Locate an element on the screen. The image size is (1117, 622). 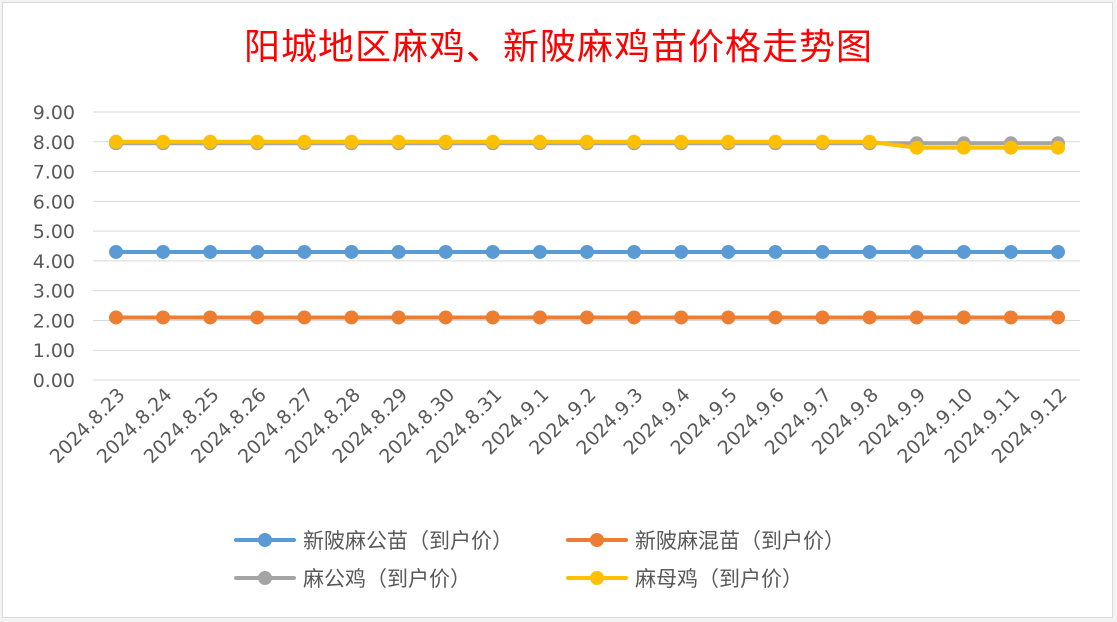
y-tick-label: 7.00 is located at coordinates (54, 173).